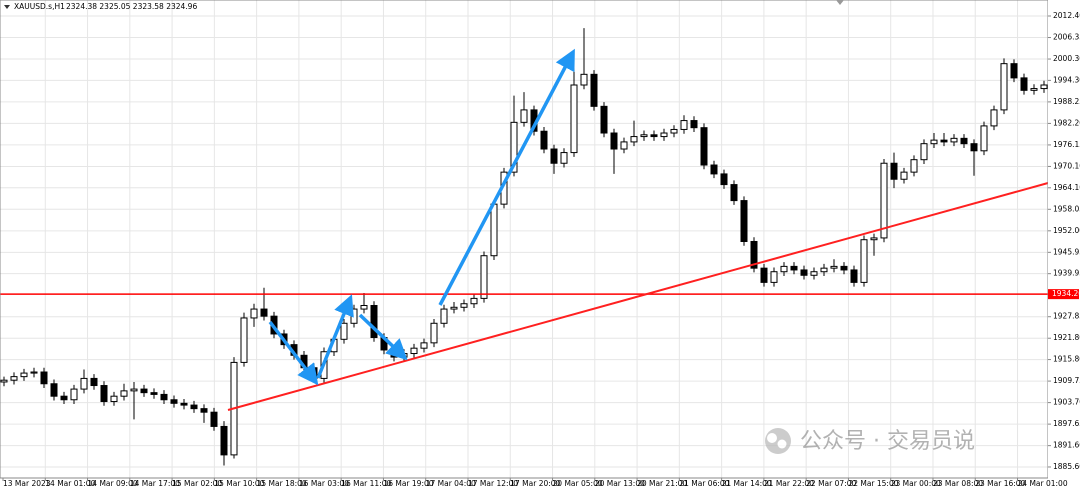 The height and width of the screenshot is (489, 1080). What do you see at coordinates (39, 6) in the screenshot?
I see `symbol: XAUUSD.s,H1` at bounding box center [39, 6].